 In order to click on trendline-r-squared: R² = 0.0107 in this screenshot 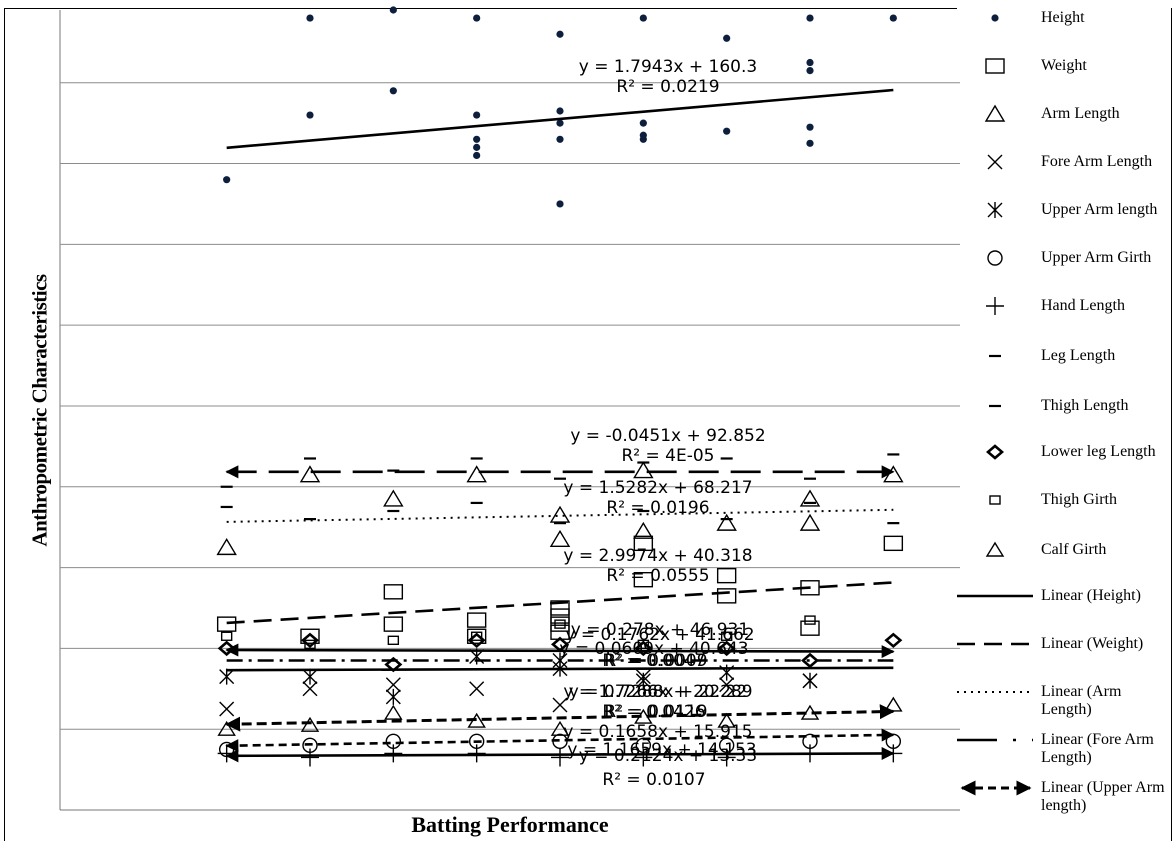, I will do `click(653, 780)`.